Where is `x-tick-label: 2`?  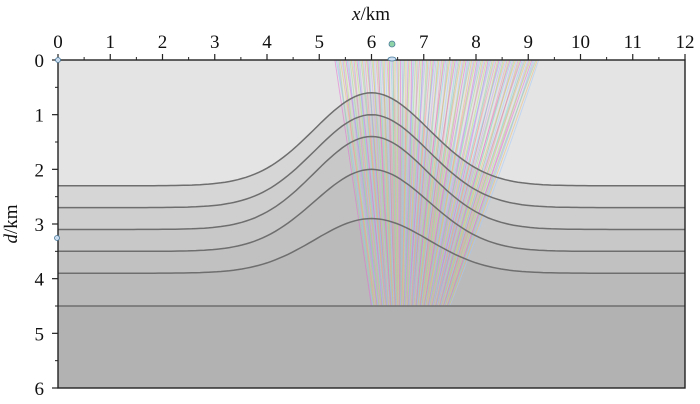
x-tick-label: 2 is located at coordinates (163, 42).